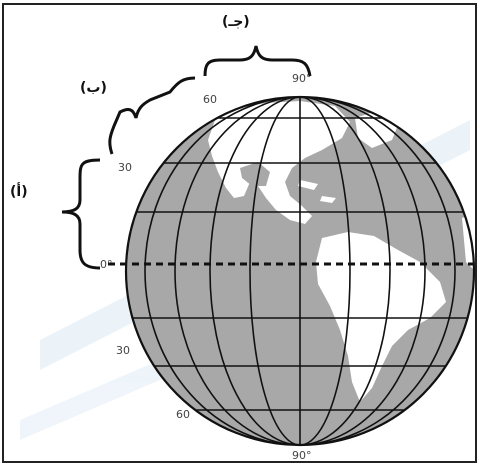  Describe the element at coordinates (19, 191) in the screenshot. I see `bracket-label-a: (أ)` at that location.